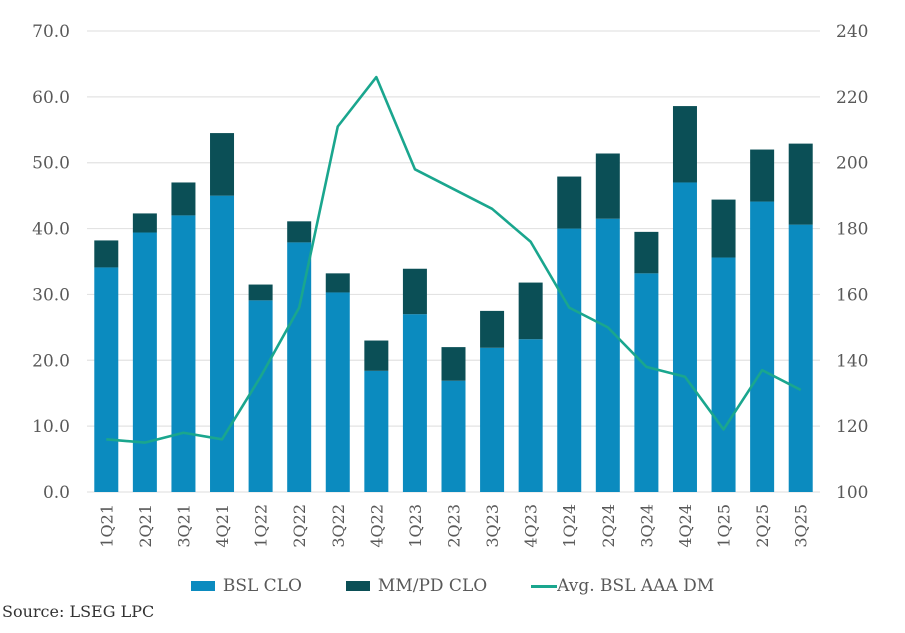  I want to click on right-y-tick-label: 140, so click(852, 361).